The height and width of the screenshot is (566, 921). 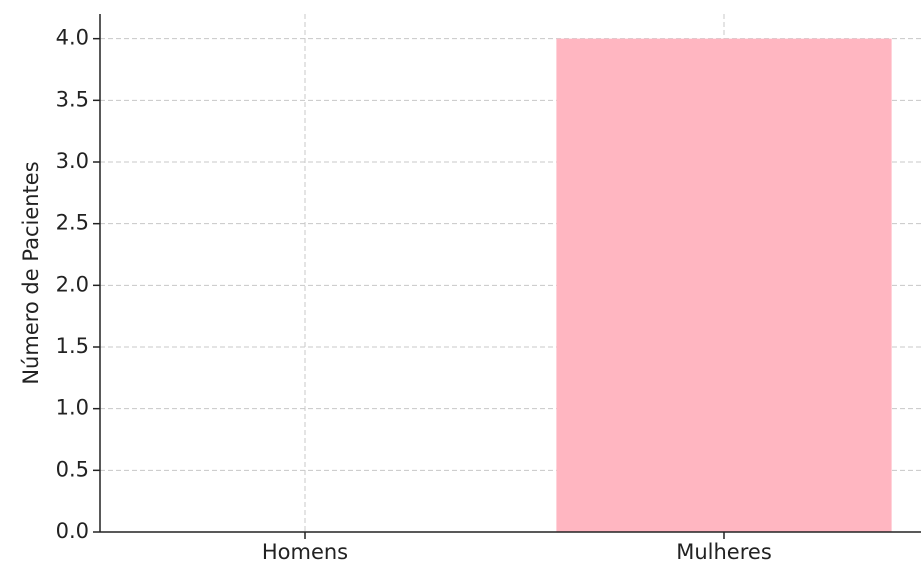 What do you see at coordinates (72, 531) in the screenshot?
I see `y-tick-label: 0.0` at bounding box center [72, 531].